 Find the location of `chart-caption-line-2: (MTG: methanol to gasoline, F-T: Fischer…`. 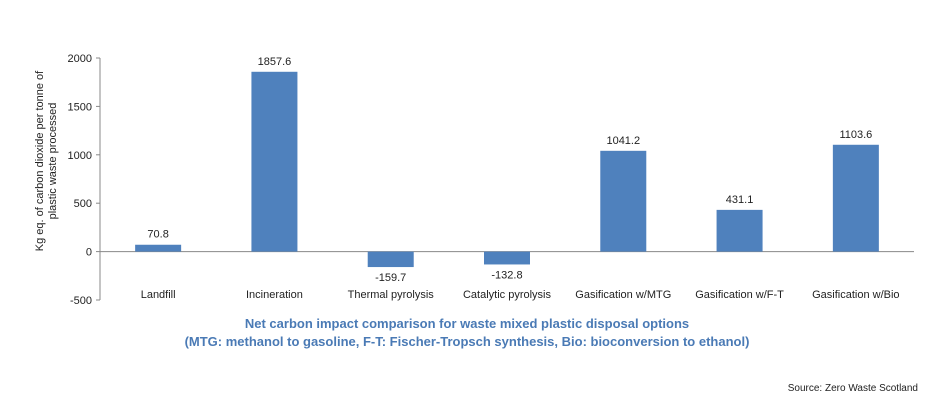

chart-caption-line-2: (MTG: methanol to gasoline, F-T: Fischer… is located at coordinates (467, 341).